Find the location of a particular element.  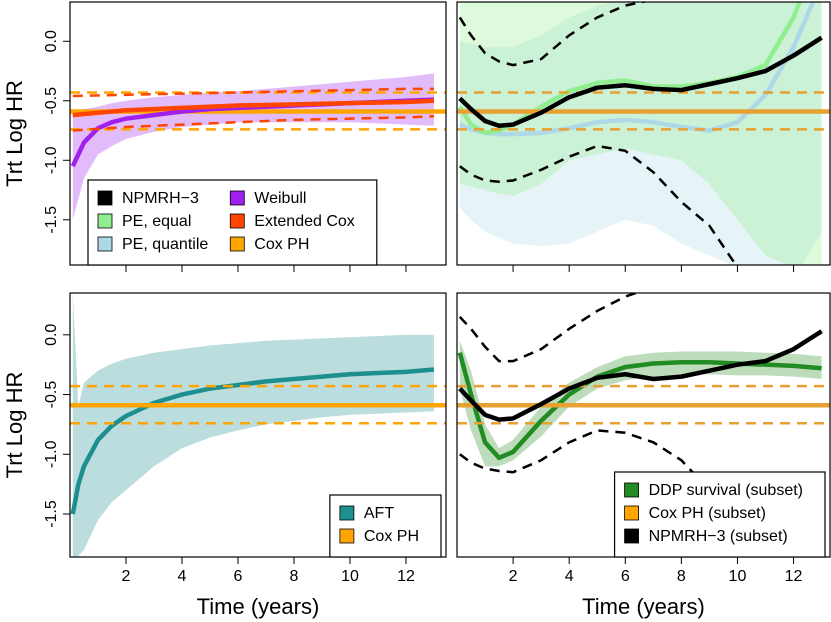

legend-label: PE, quantile is located at coordinates (165, 244).